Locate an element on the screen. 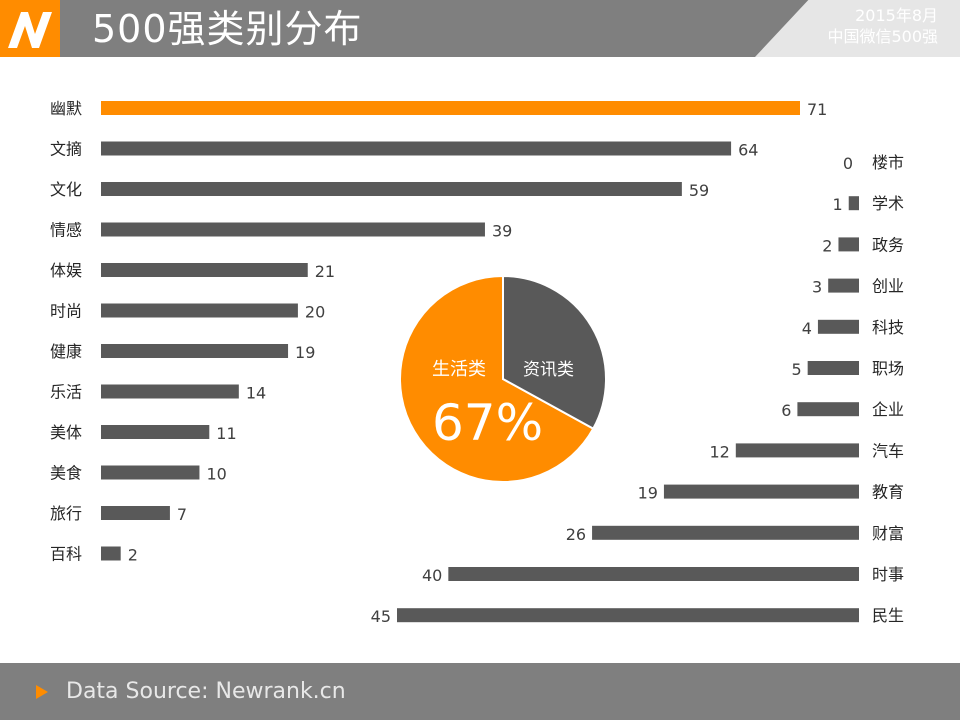  left-value-label: 20 is located at coordinates (315, 312).